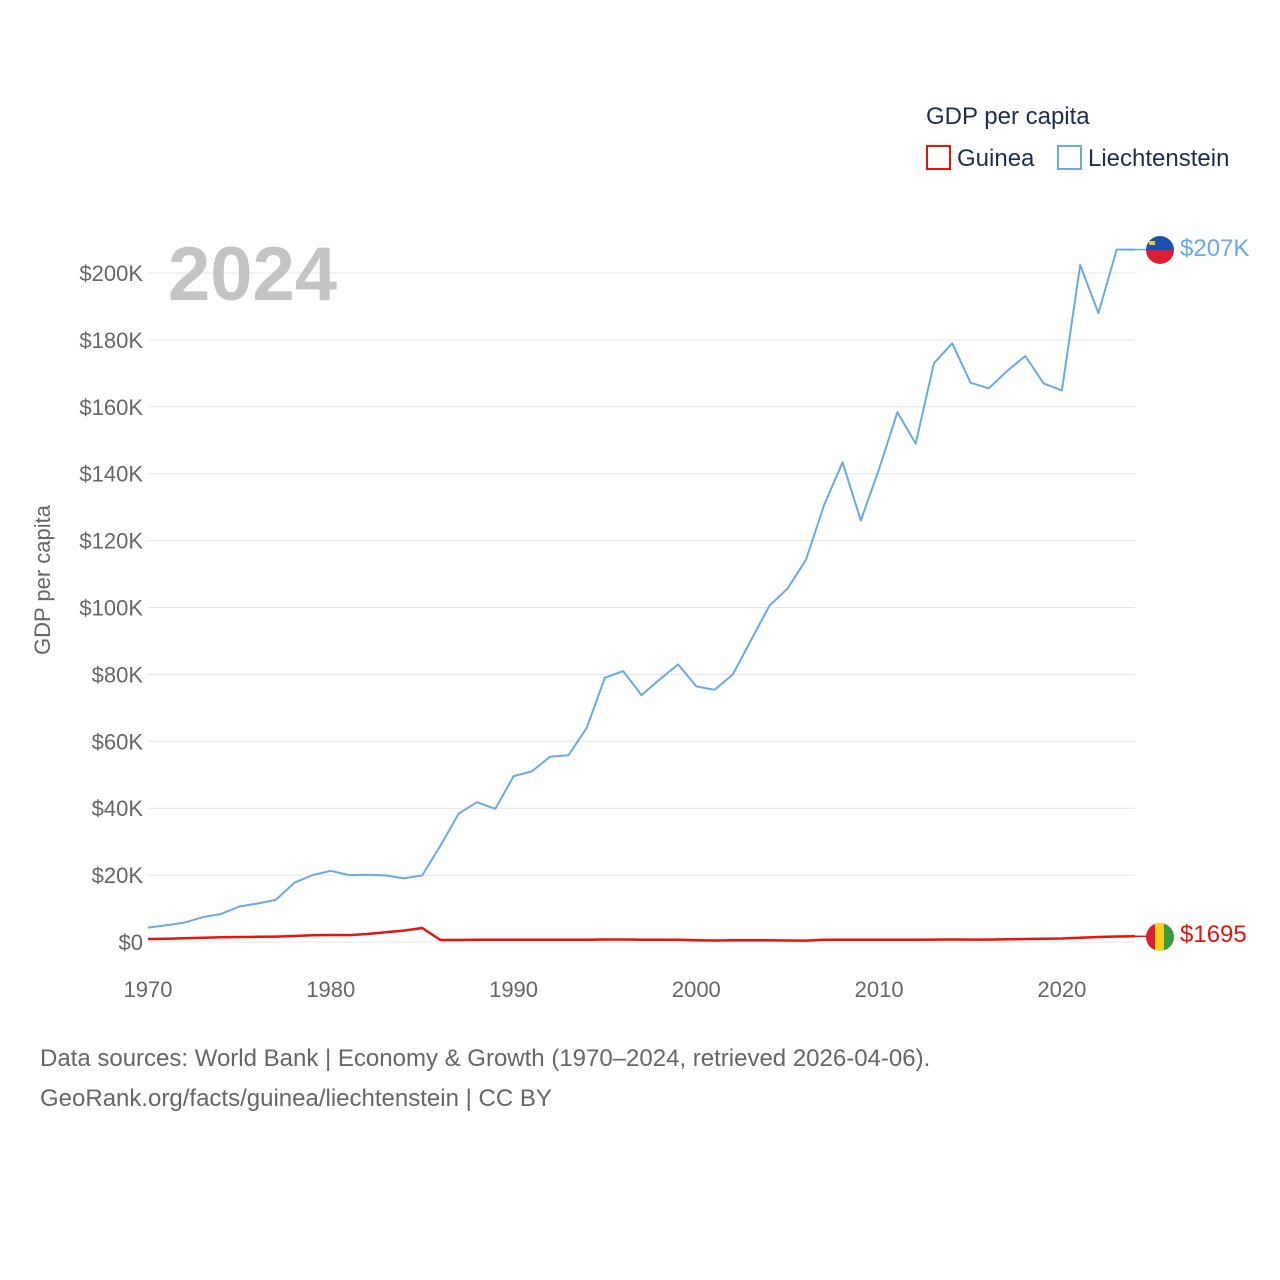 The image size is (1280, 1280). What do you see at coordinates (696, 989) in the screenshot?
I see `x-tick-label: 2000` at bounding box center [696, 989].